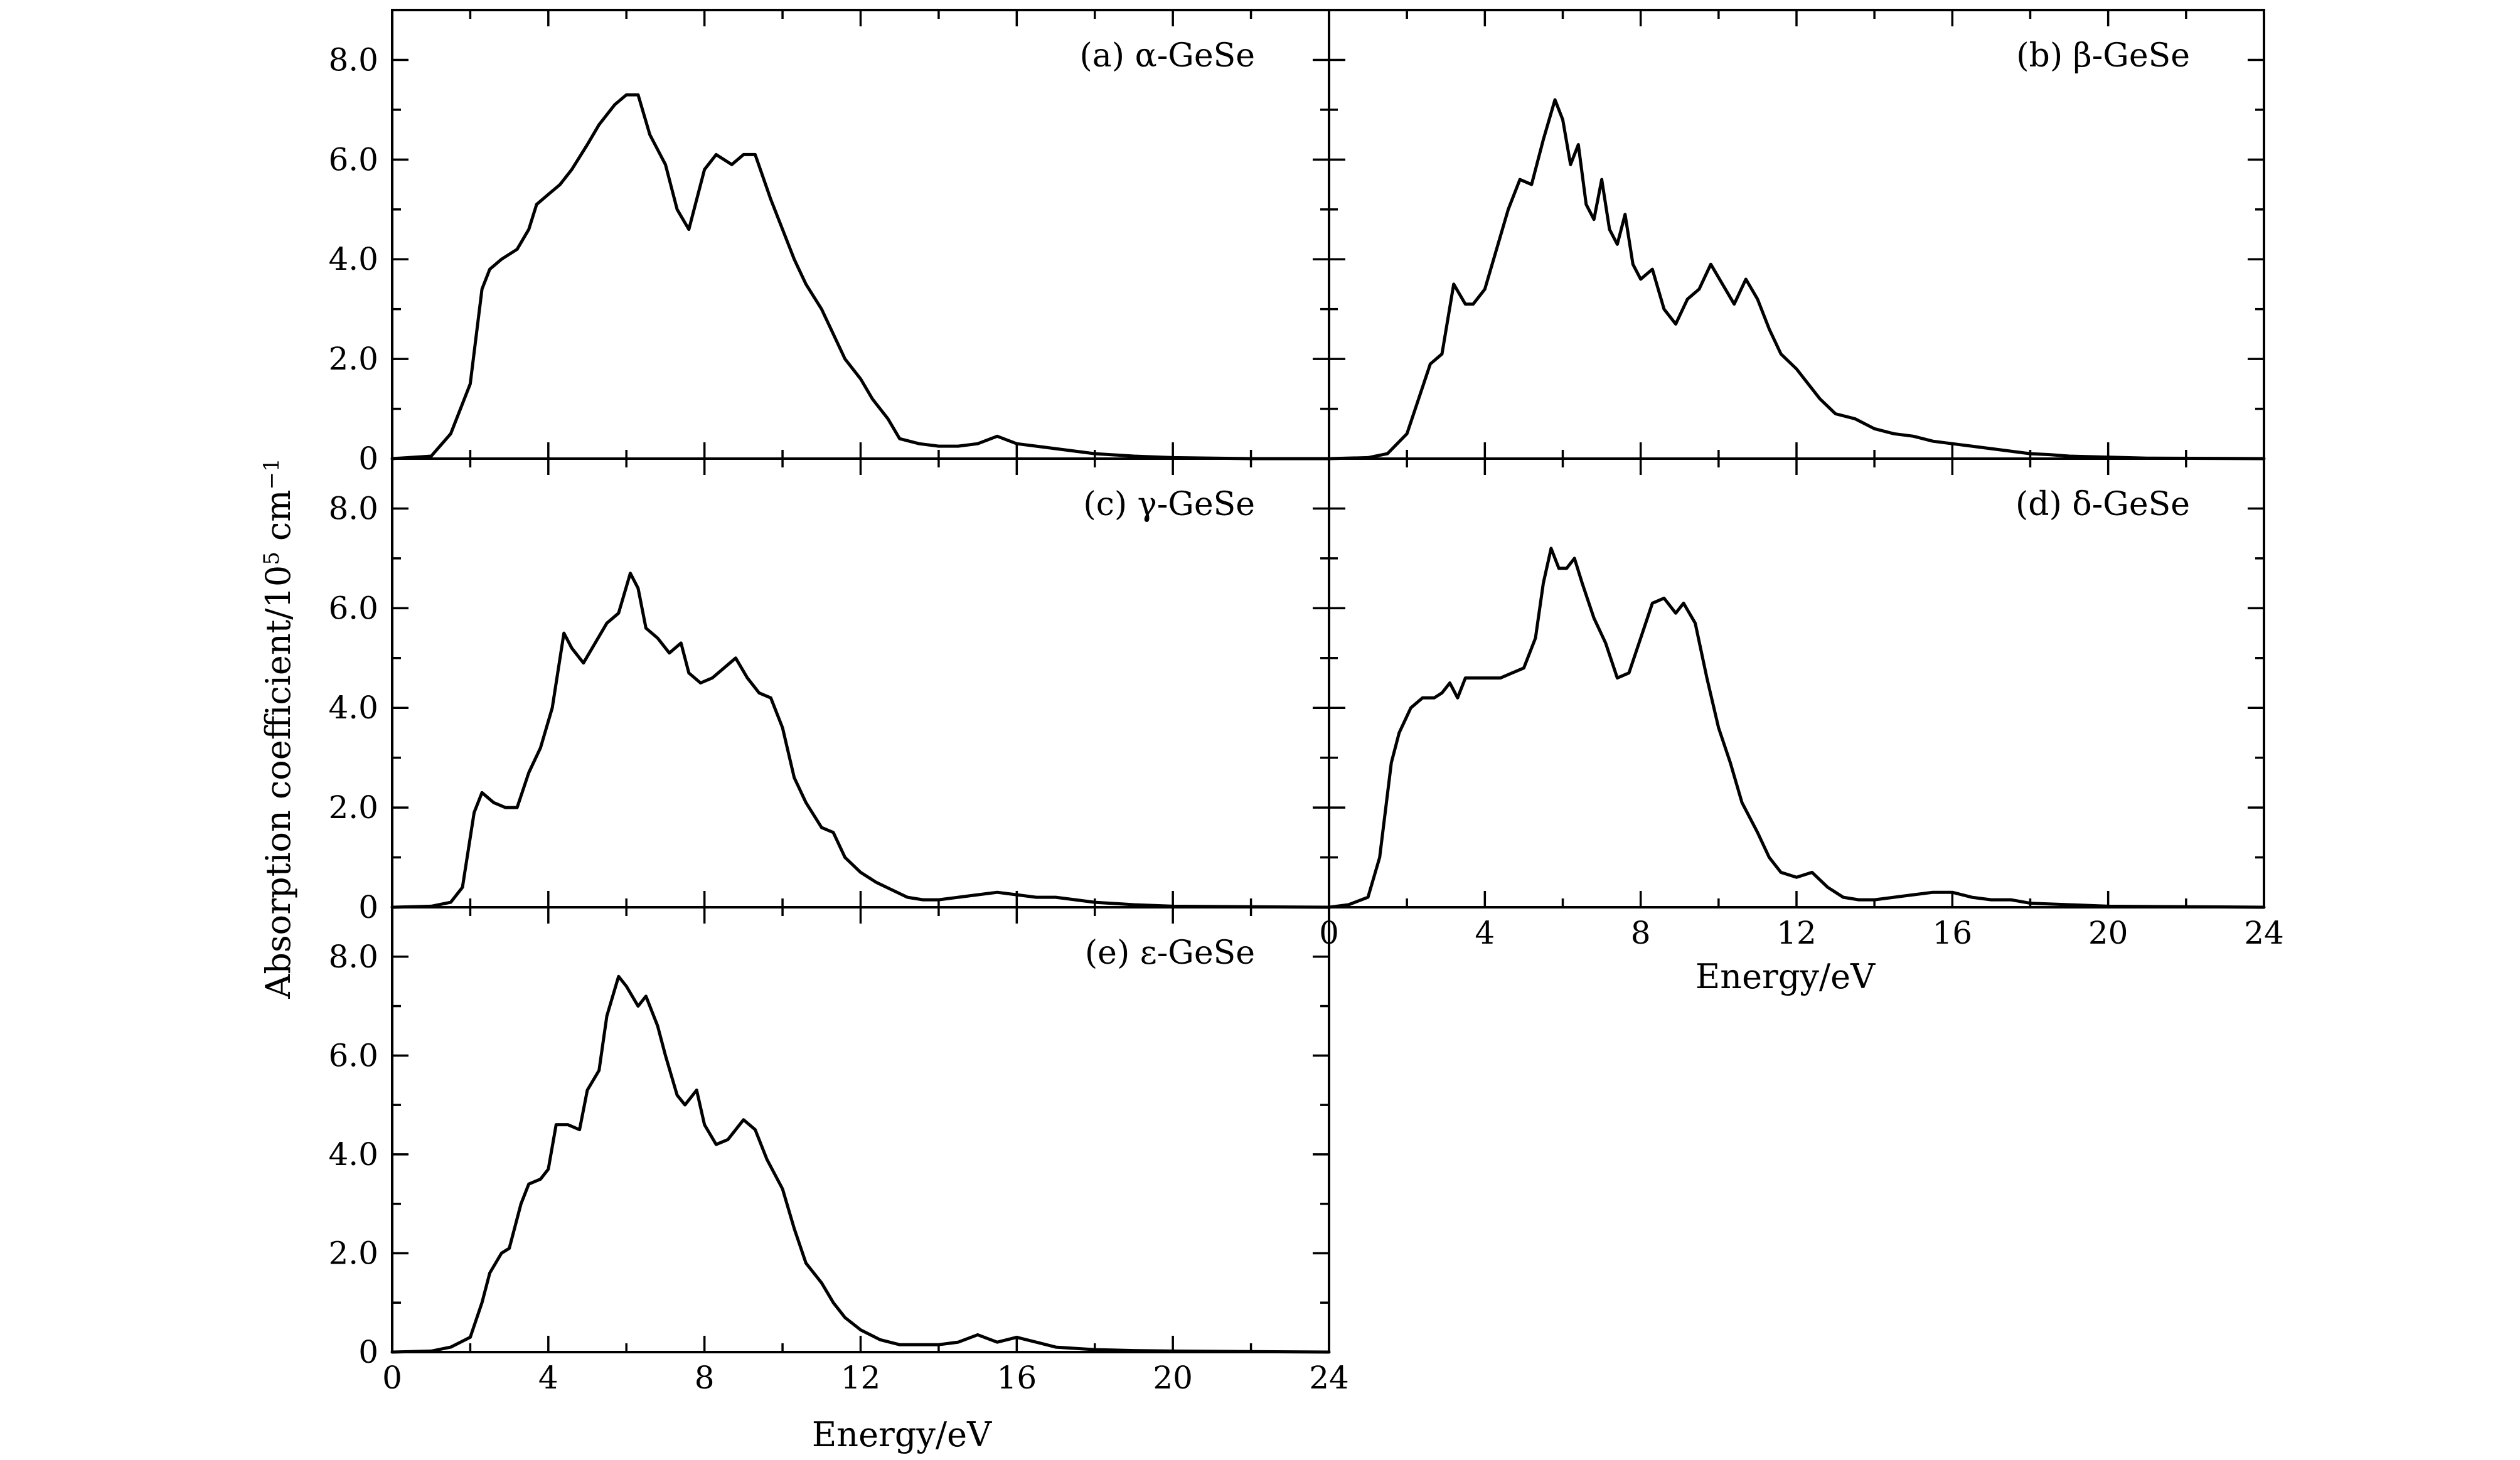  What do you see at coordinates (2102, 505) in the screenshot?
I see `panel-label: (d) δ-GeSe` at bounding box center [2102, 505].